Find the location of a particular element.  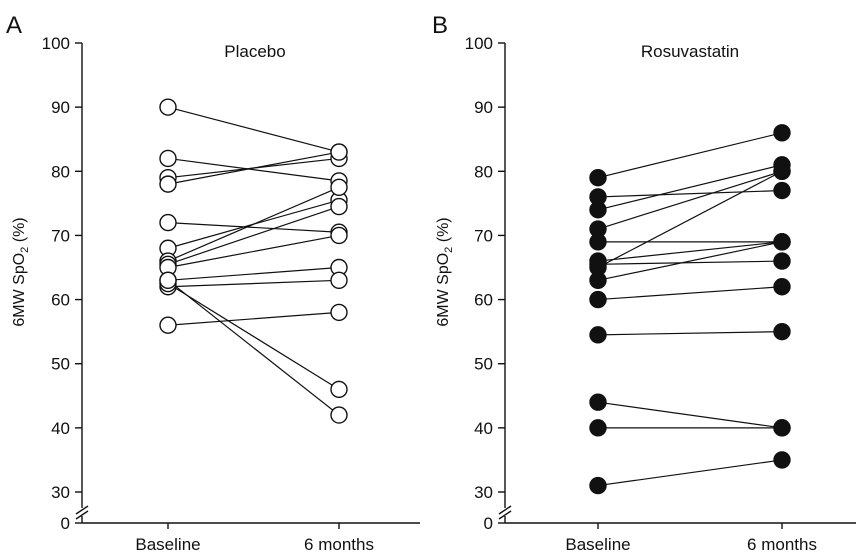

panel-a-lines is located at coordinates (253, 261).